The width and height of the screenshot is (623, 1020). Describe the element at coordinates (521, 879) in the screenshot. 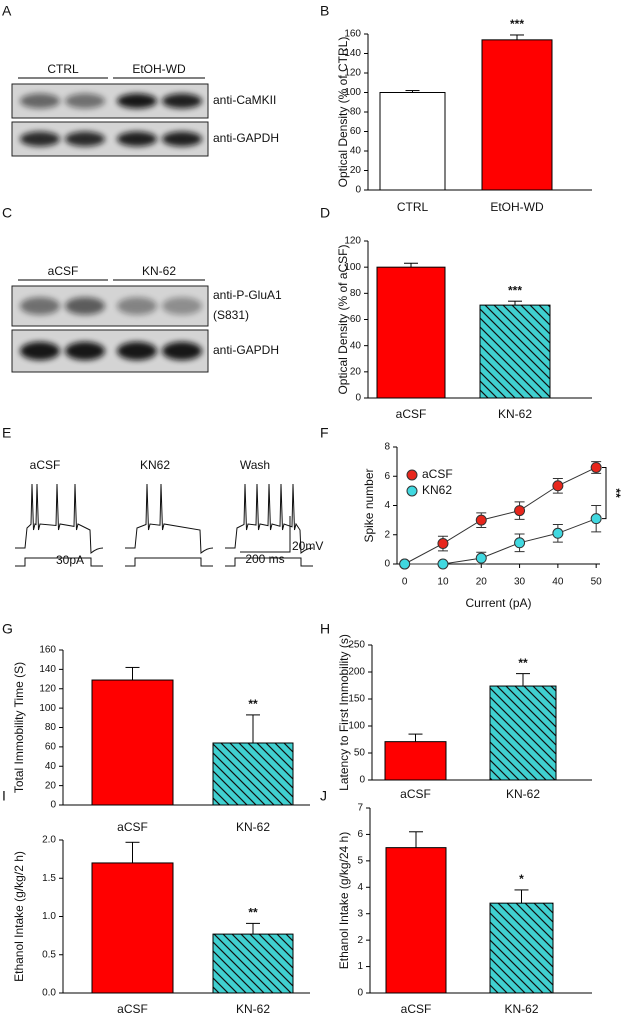

I see `significance: *` at that location.